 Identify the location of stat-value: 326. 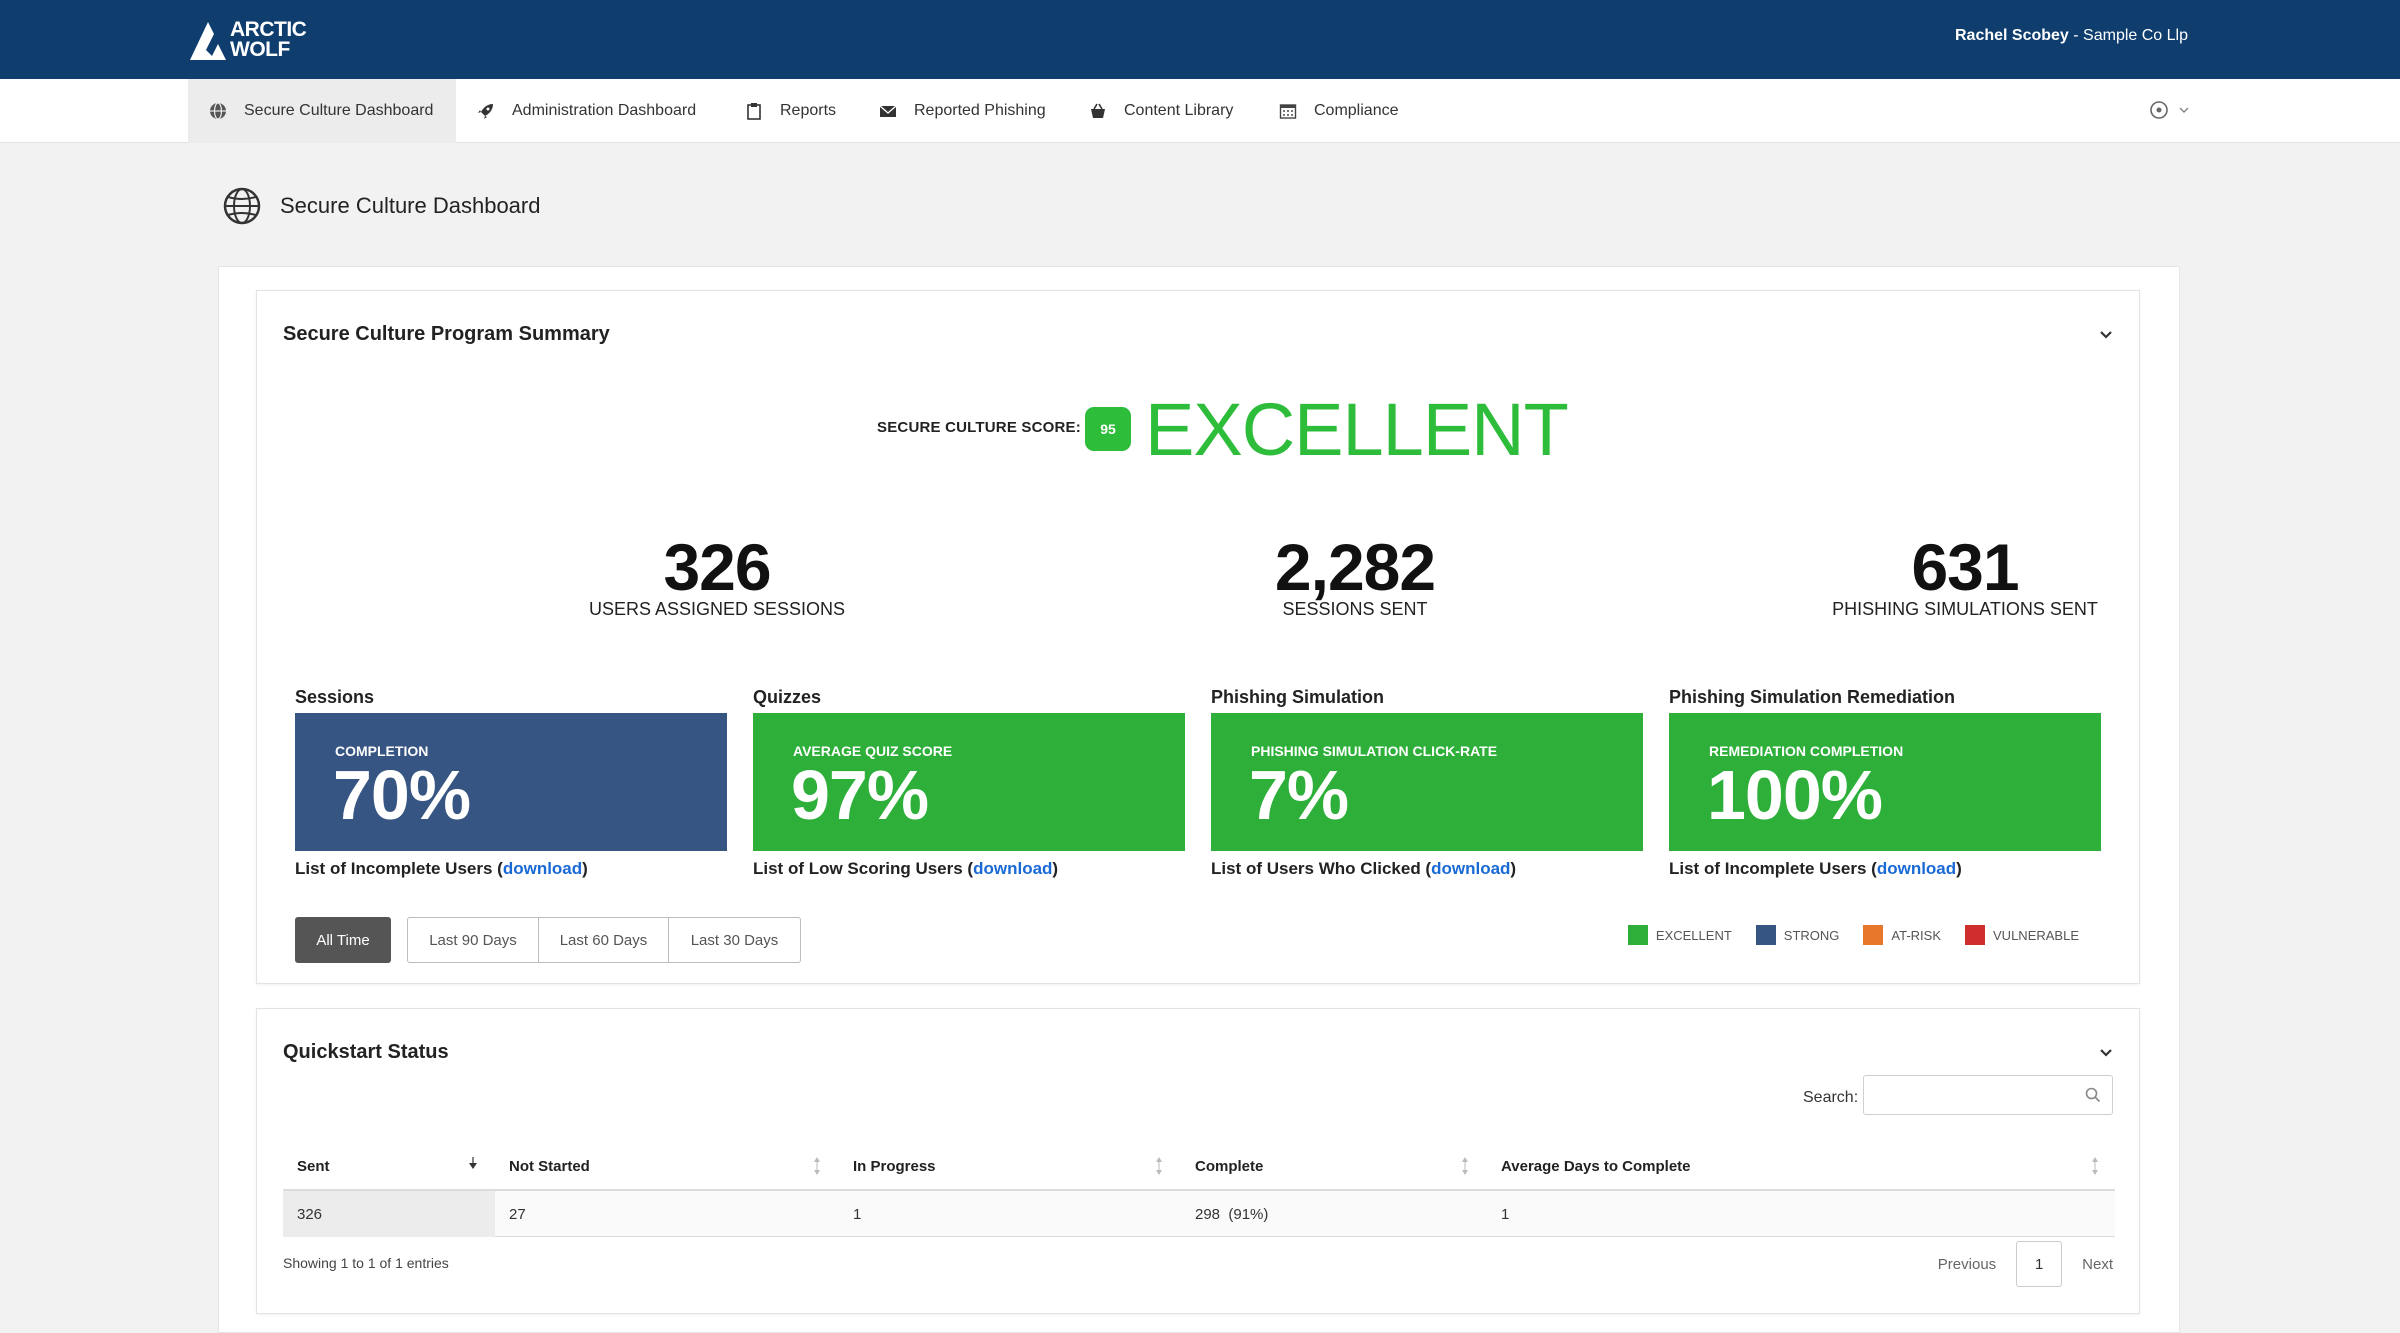
(717, 567).